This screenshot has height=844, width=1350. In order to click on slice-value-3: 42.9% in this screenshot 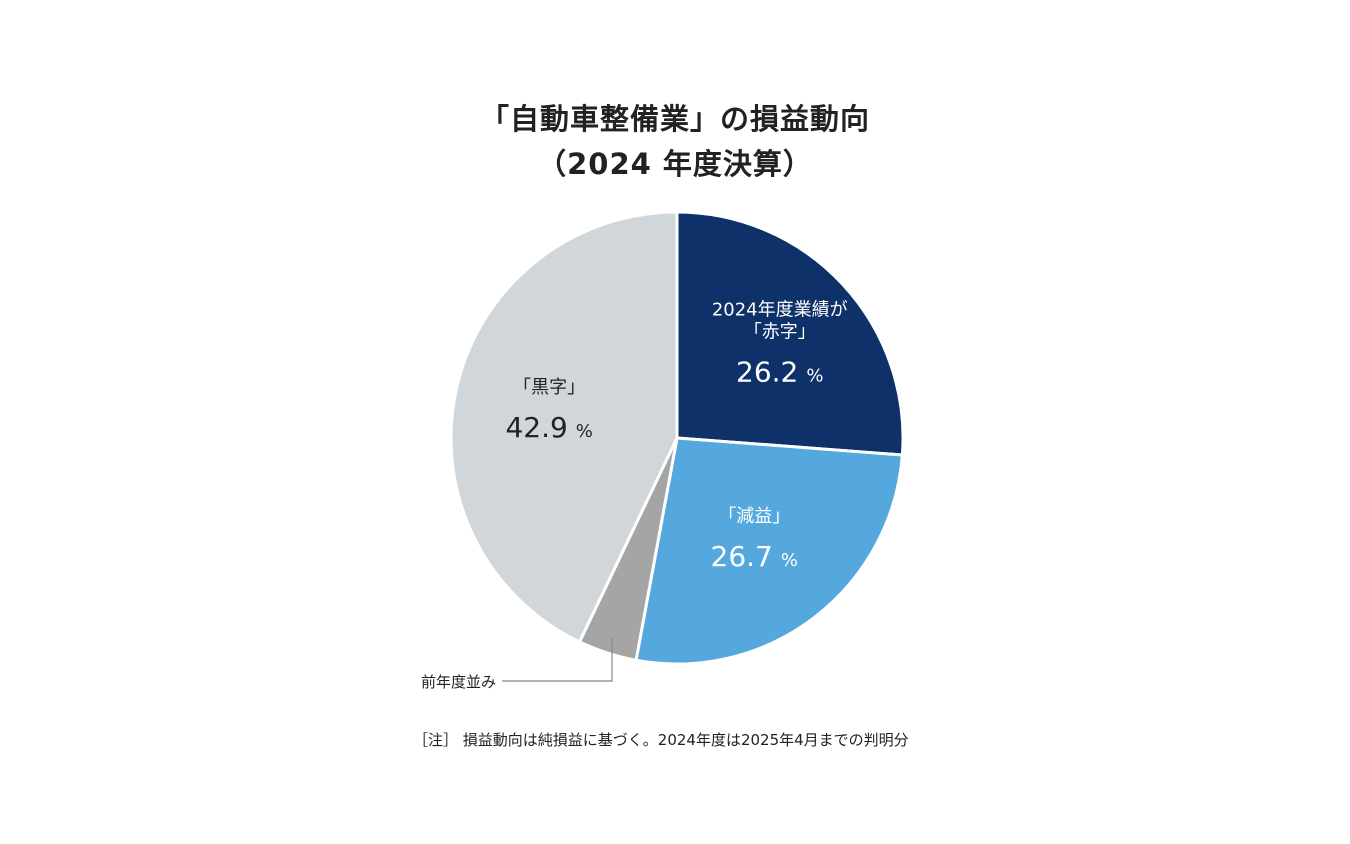, I will do `click(548, 427)`.